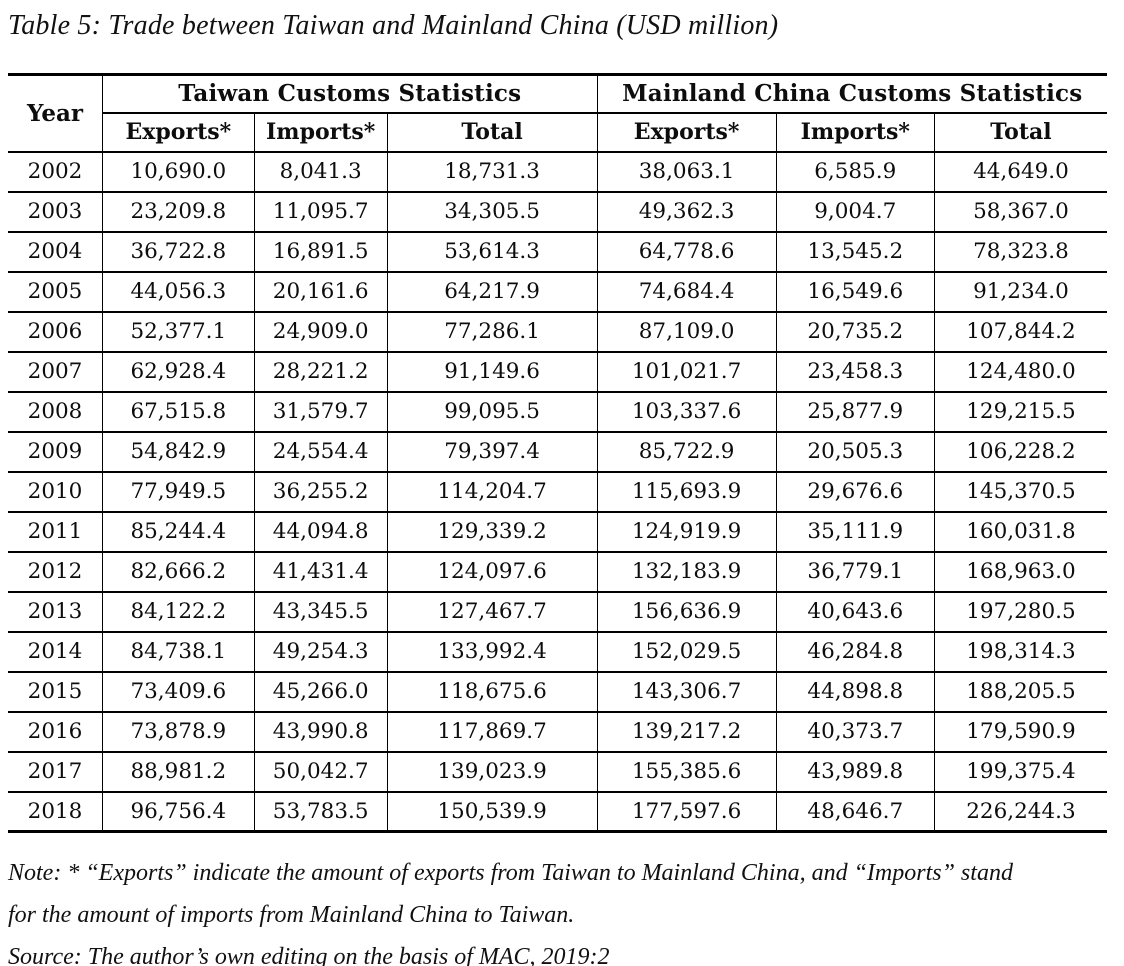 This screenshot has height=966, width=1124. What do you see at coordinates (686, 811) in the screenshot?
I see `cell-value: 177,597.6` at bounding box center [686, 811].